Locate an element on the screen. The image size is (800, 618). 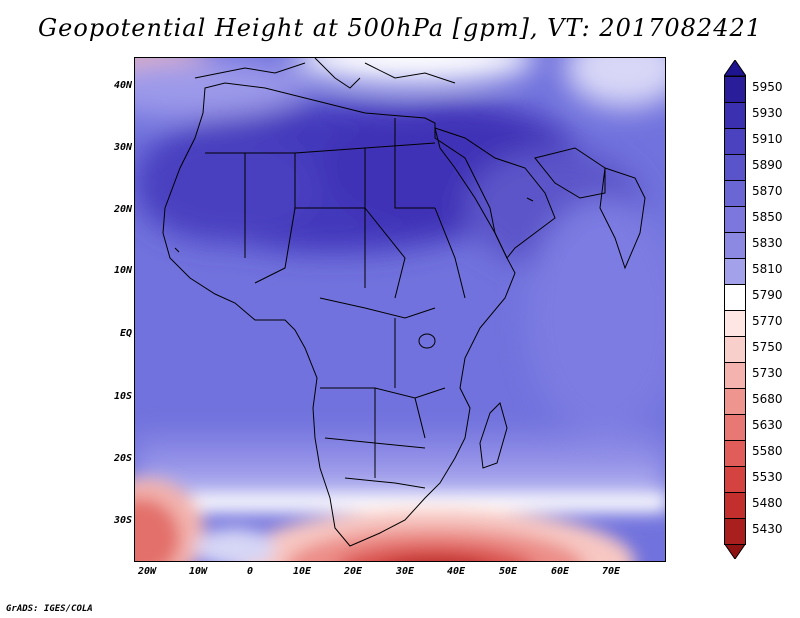
lon-label-10e: 10E is located at coordinates (302, 571).